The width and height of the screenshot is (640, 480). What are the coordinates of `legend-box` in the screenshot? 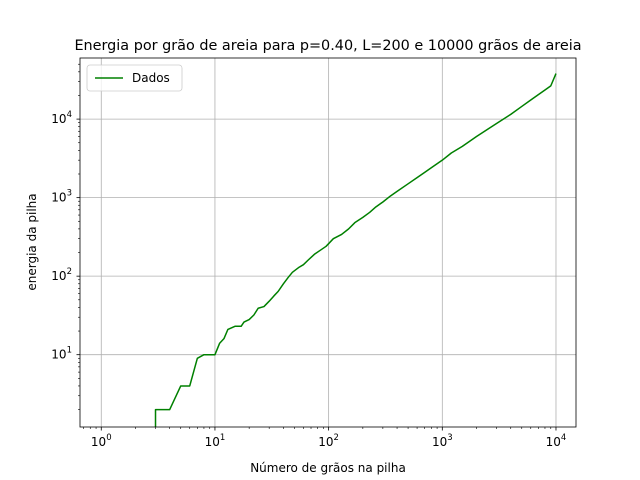 It's located at (134, 78).